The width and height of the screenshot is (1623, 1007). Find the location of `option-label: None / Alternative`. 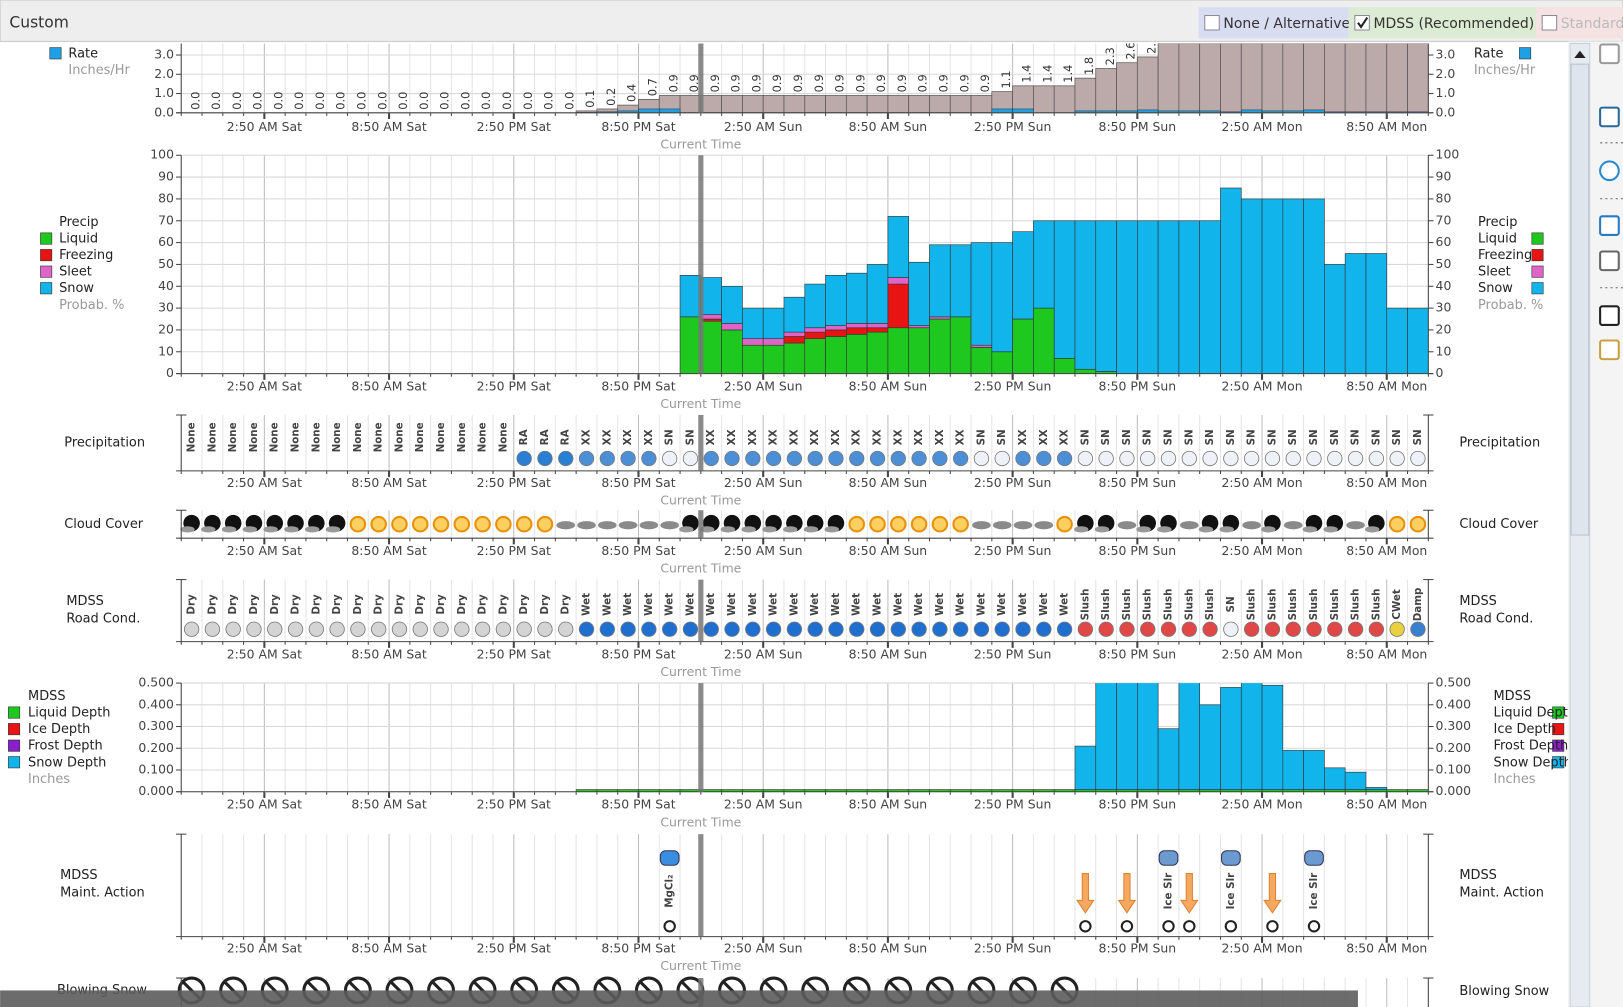

option-label: None / Alternative is located at coordinates (1286, 24).